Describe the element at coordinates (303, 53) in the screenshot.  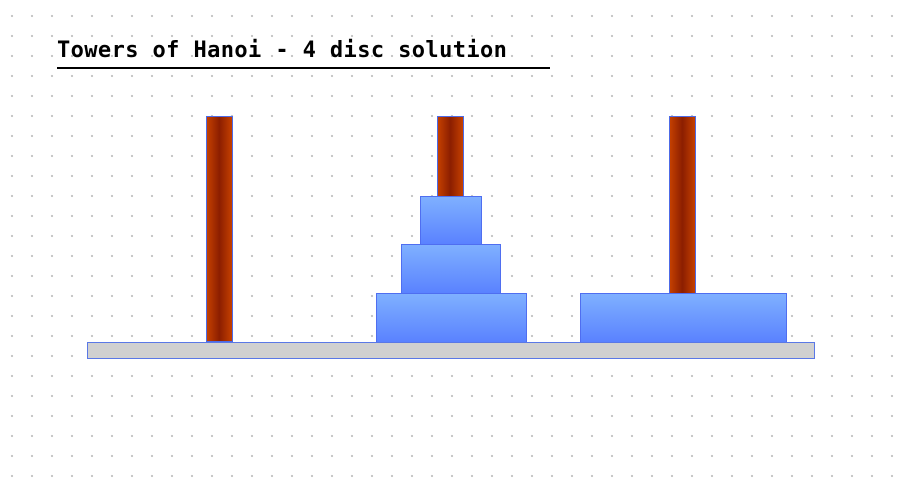
I see `page-title: Towers of Hanoi - 4 disc solution` at that location.